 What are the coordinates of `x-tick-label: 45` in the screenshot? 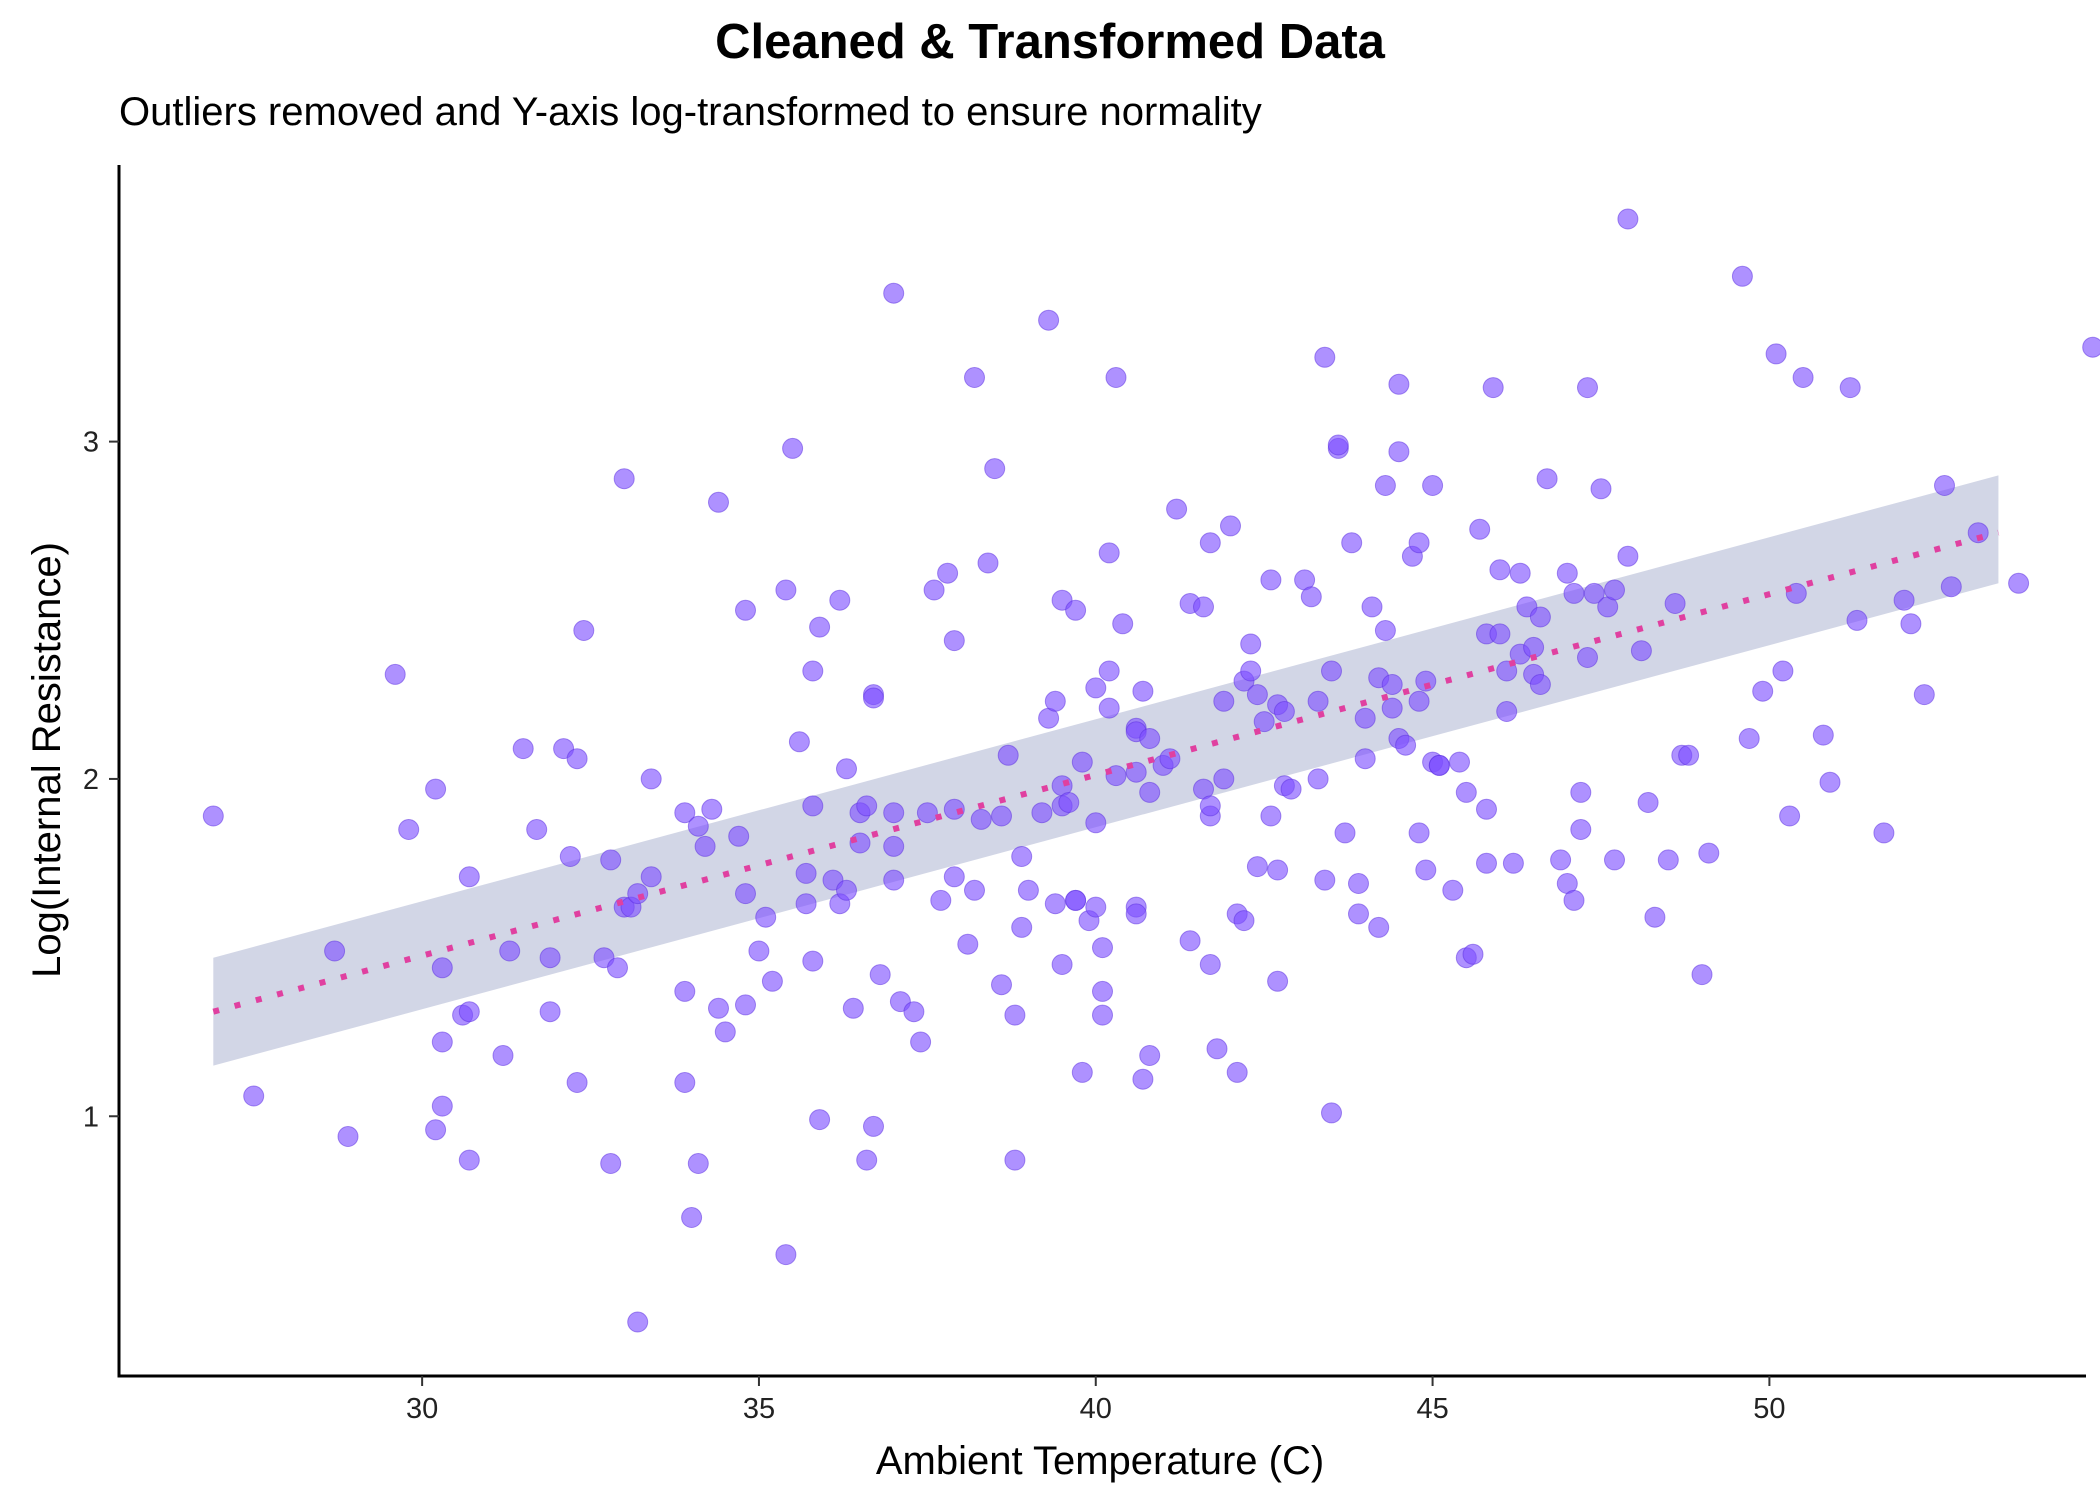 It's located at (1432, 1409).